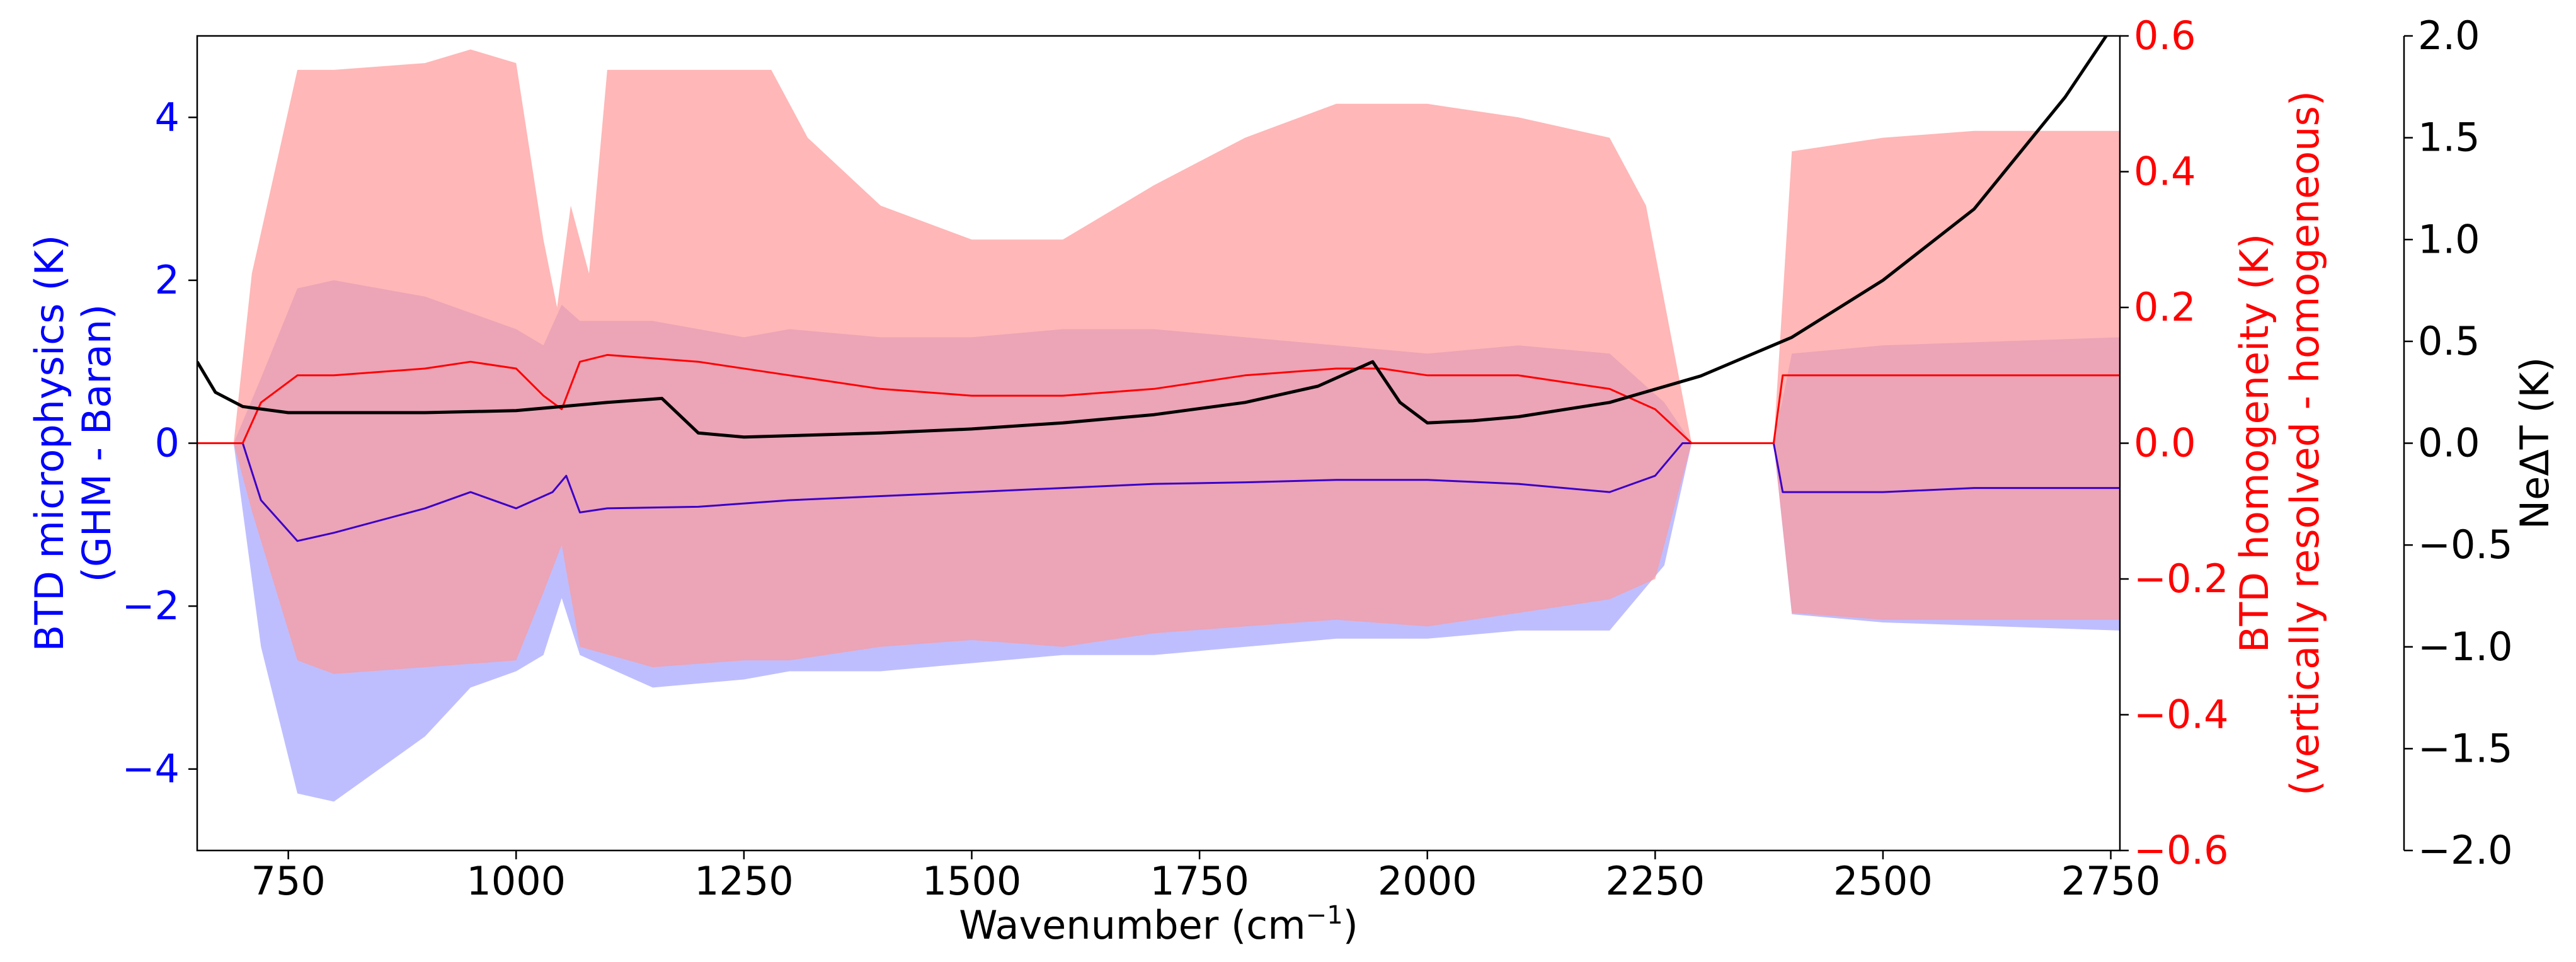 The image size is (2576, 962). What do you see at coordinates (2465, 748) in the screenshot?
I see `nedt-y-tick-label: −1.5` at bounding box center [2465, 748].